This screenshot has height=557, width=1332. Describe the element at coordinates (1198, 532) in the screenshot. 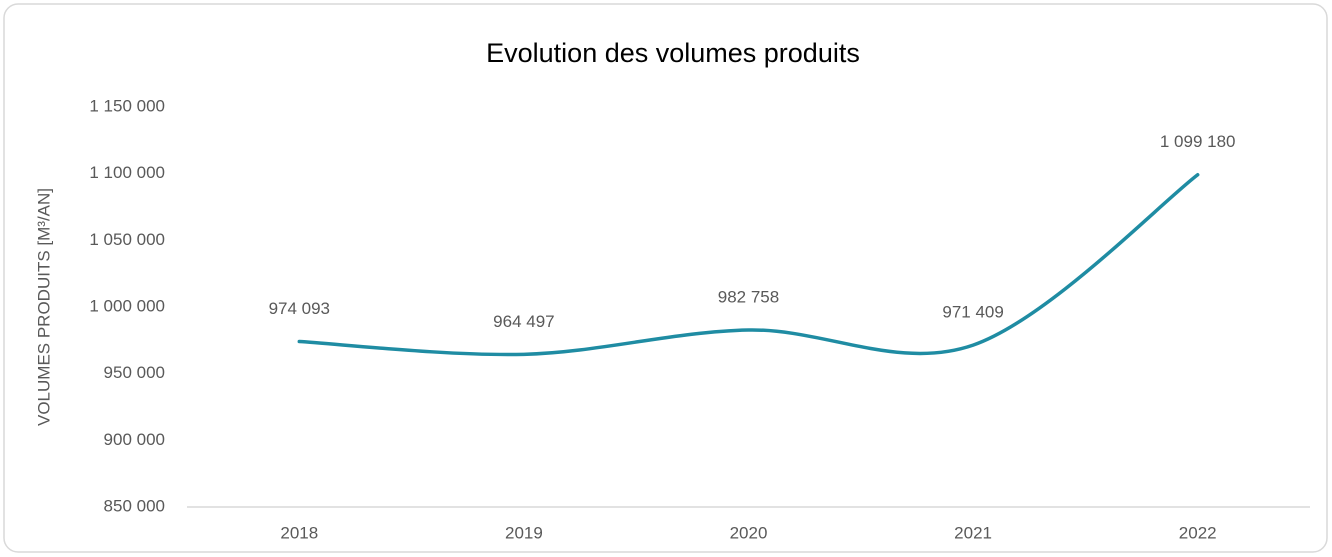

I see `x-tick-label: 2022` at that location.